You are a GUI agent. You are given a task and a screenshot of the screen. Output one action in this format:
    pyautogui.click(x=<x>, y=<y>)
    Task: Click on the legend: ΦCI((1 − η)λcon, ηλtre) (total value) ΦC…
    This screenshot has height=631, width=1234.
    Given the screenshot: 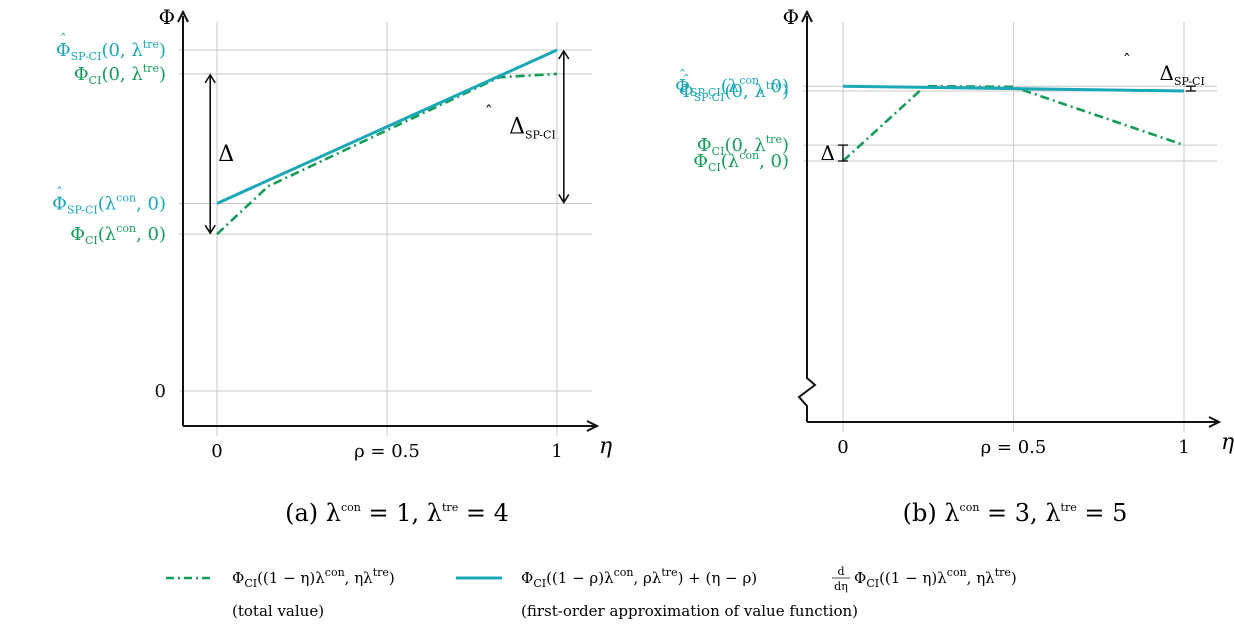 What is the action you would take?
    pyautogui.click(x=591, y=592)
    